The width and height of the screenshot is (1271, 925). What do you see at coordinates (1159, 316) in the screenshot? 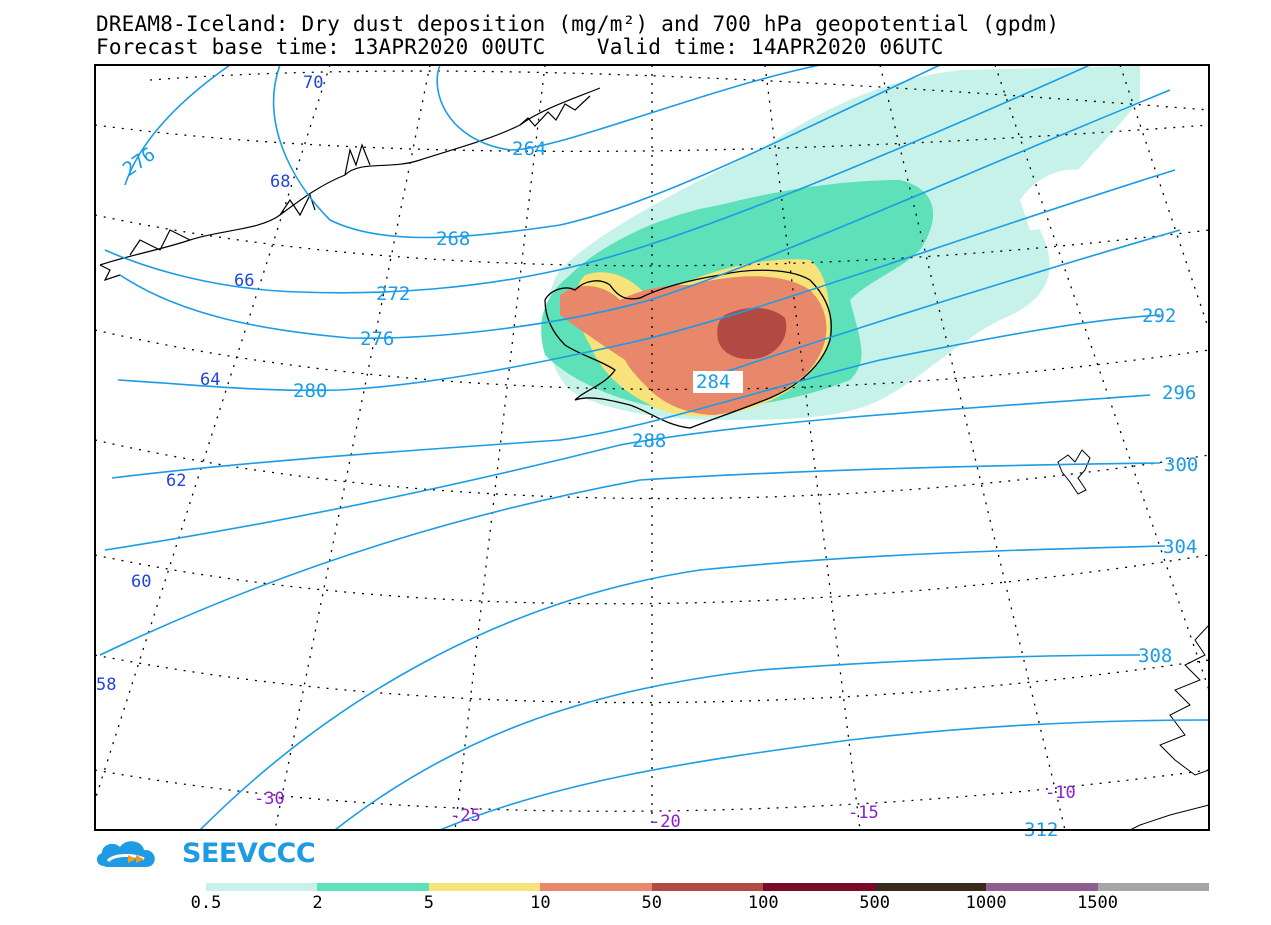
I see `contour-label: 292` at bounding box center [1159, 316].